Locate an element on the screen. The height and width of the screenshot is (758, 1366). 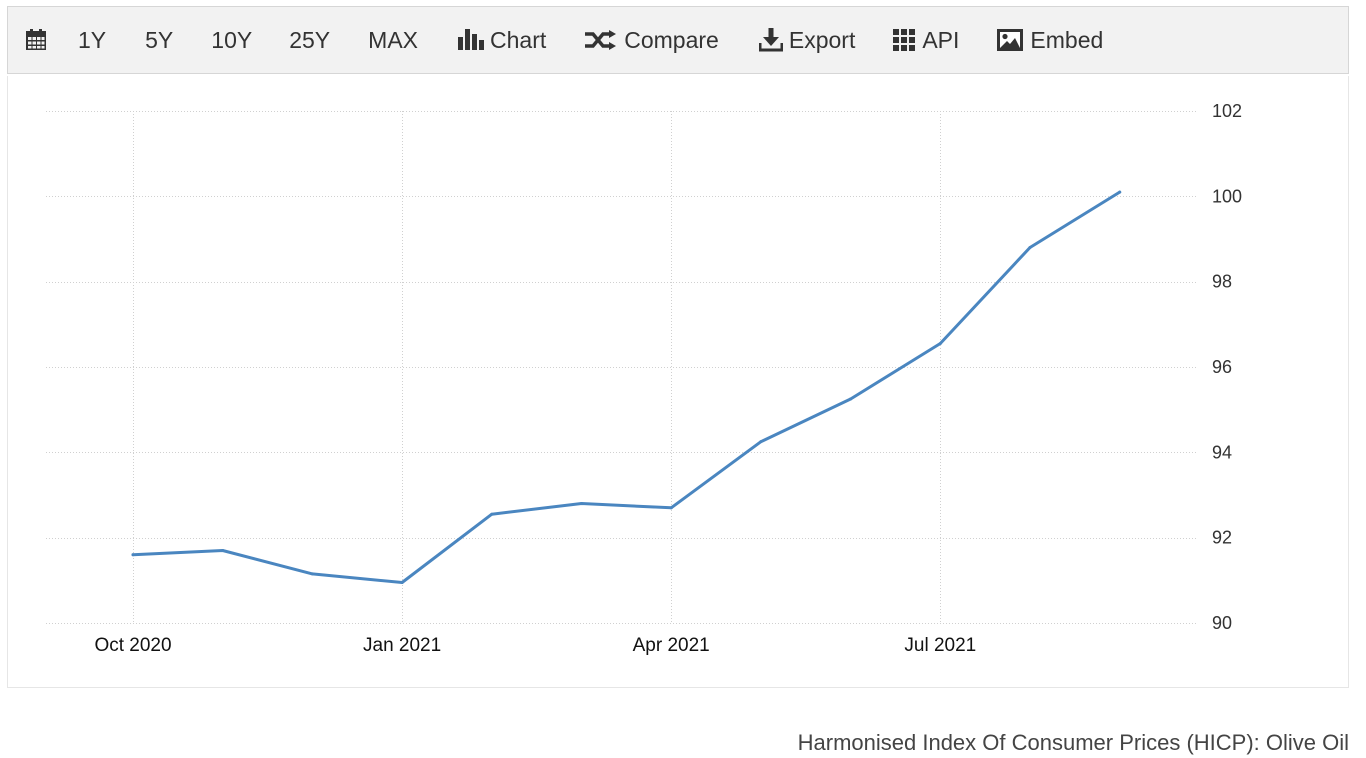
shuffle-icon is located at coordinates (601, 40).